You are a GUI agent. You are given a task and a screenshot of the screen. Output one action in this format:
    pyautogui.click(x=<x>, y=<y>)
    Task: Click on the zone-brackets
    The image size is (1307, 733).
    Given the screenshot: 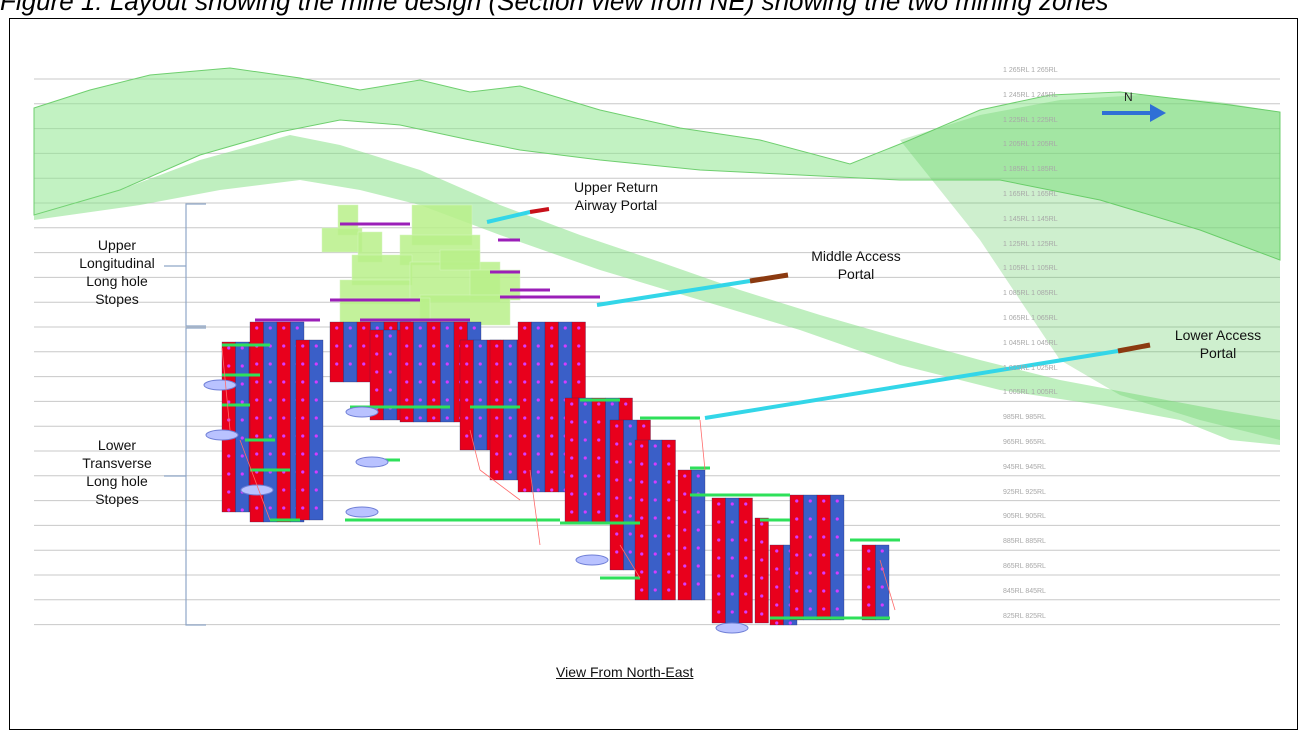 What is the action you would take?
    pyautogui.click(x=185, y=414)
    